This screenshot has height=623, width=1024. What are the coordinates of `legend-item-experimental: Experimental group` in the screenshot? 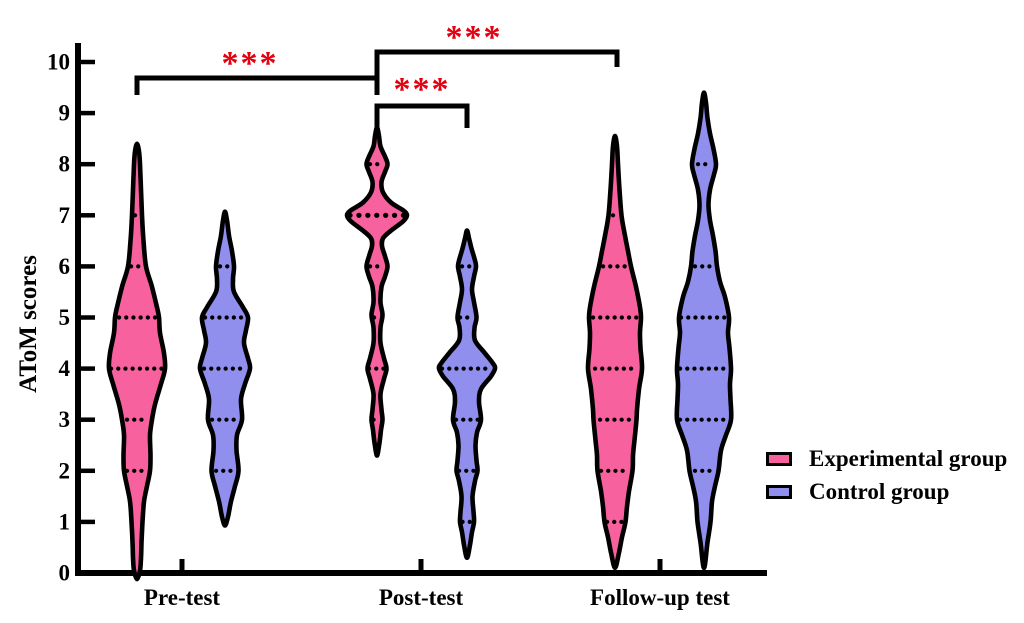 It's located at (886, 459).